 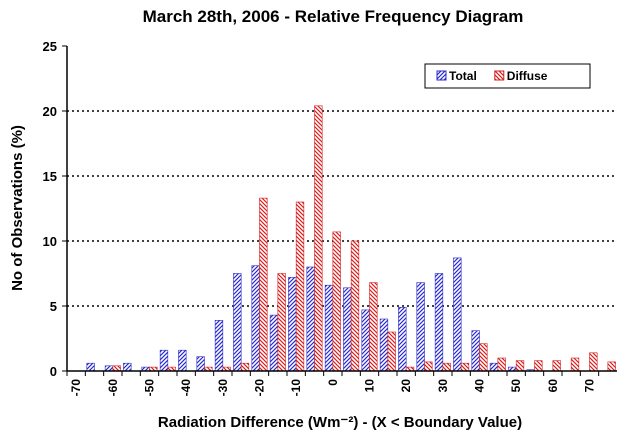 What do you see at coordinates (53, 371) in the screenshot?
I see `y-tick-label: 0` at bounding box center [53, 371].